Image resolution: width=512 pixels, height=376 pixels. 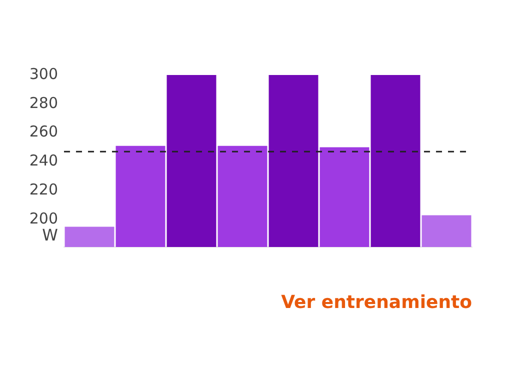 I want to click on y-tick-label: 300, so click(x=43, y=73).